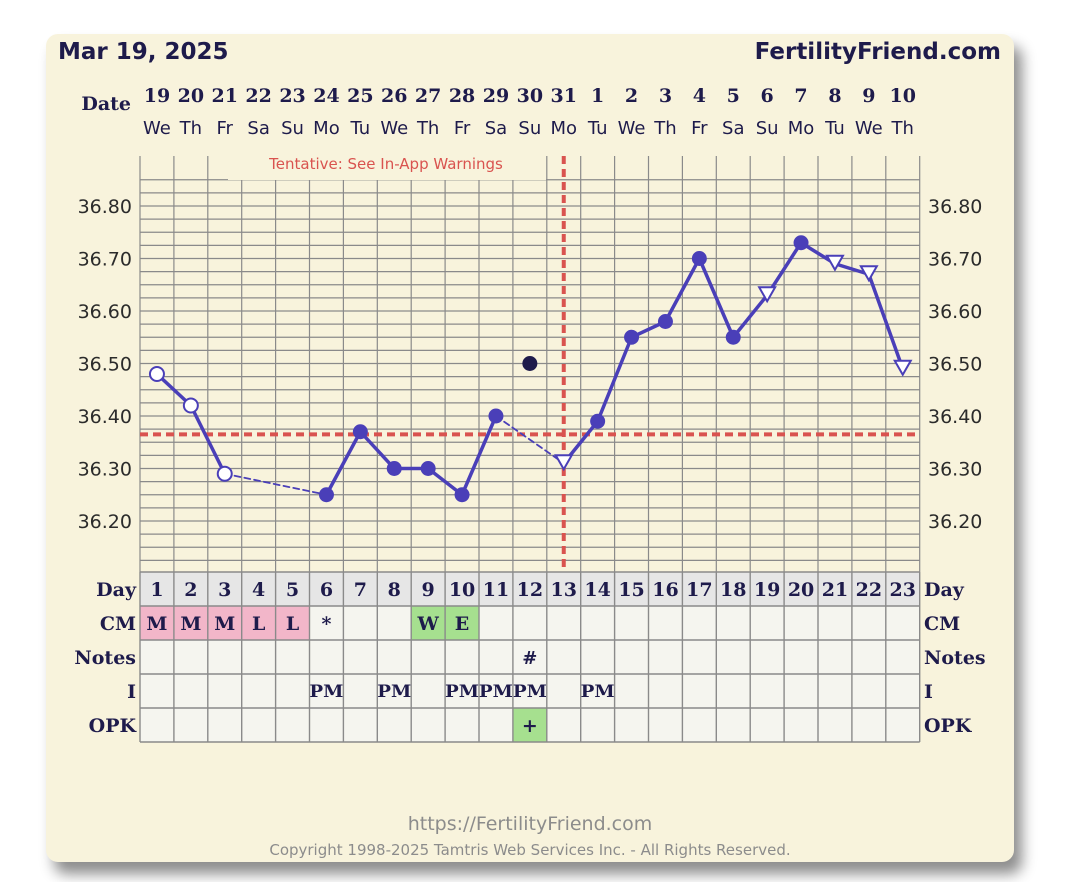  Describe the element at coordinates (800, 96) in the screenshot. I see `date-number: 7` at that location.